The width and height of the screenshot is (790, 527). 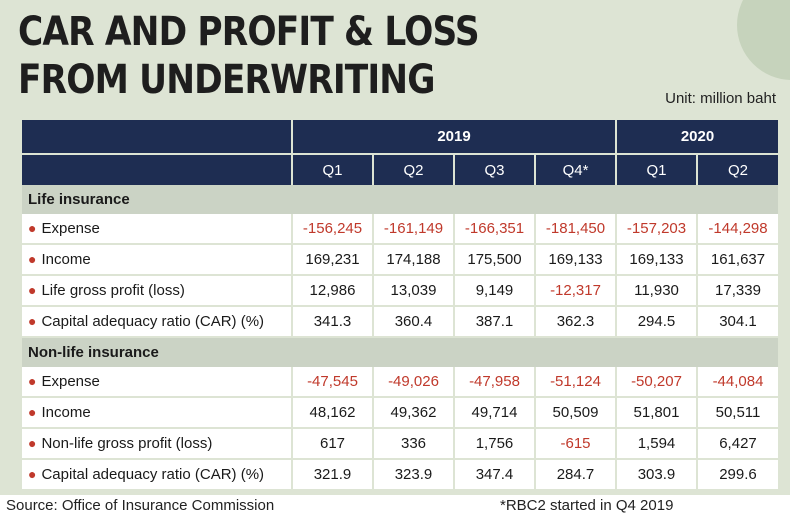 What do you see at coordinates (494, 444) in the screenshot?
I see `value-cell: 1,756` at bounding box center [494, 444].